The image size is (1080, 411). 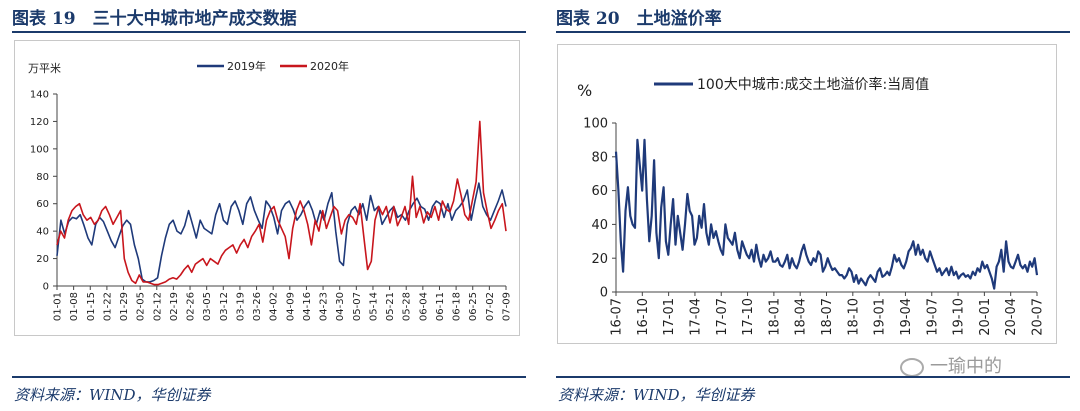 I want to click on watermark: 一瑜中的, so click(x=951, y=365).